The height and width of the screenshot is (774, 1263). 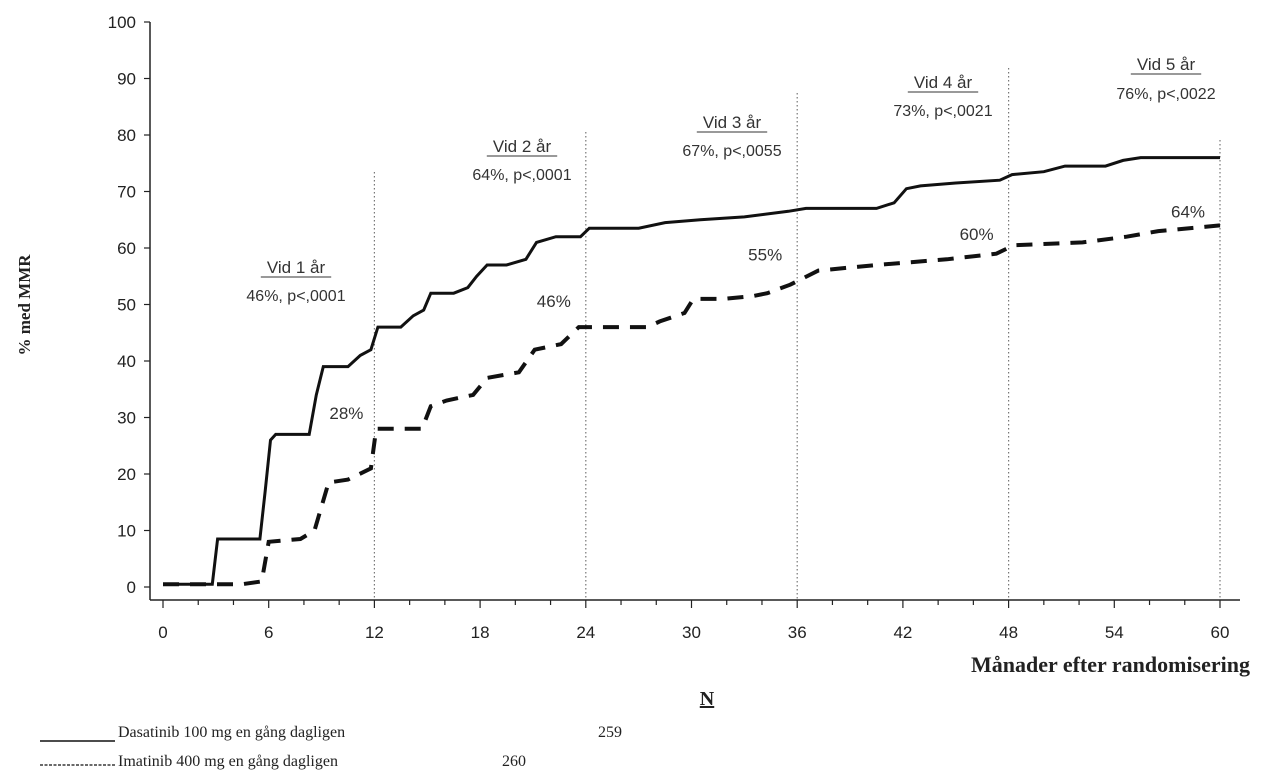 What do you see at coordinates (1188, 211) in the screenshot?
I see `imatinib-value-label: 64%` at bounding box center [1188, 211].